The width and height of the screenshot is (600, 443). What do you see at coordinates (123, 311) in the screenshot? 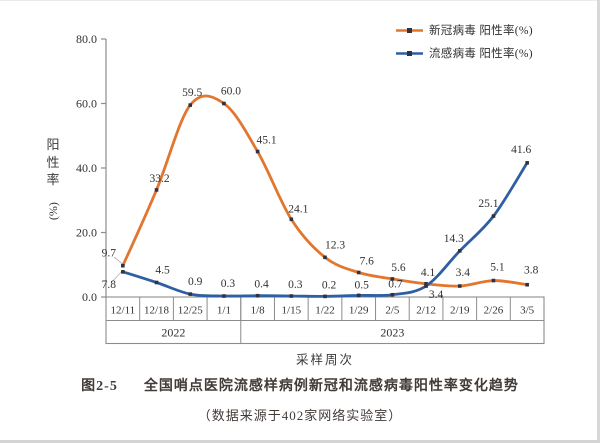
I see `x-tick-label: 12/11` at bounding box center [123, 311].